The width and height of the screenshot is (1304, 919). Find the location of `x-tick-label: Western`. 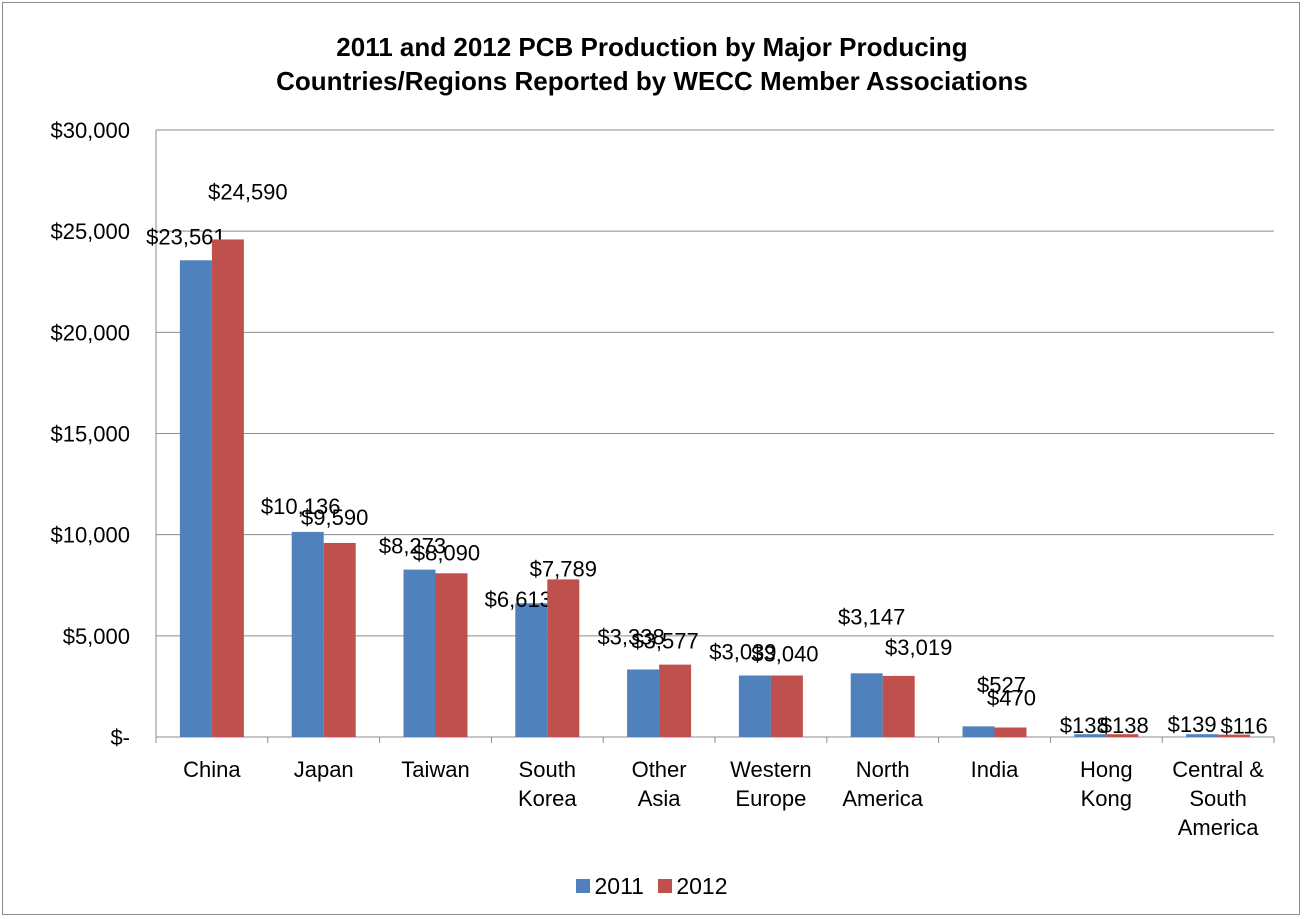

x-tick-label: Western is located at coordinates (771, 769).